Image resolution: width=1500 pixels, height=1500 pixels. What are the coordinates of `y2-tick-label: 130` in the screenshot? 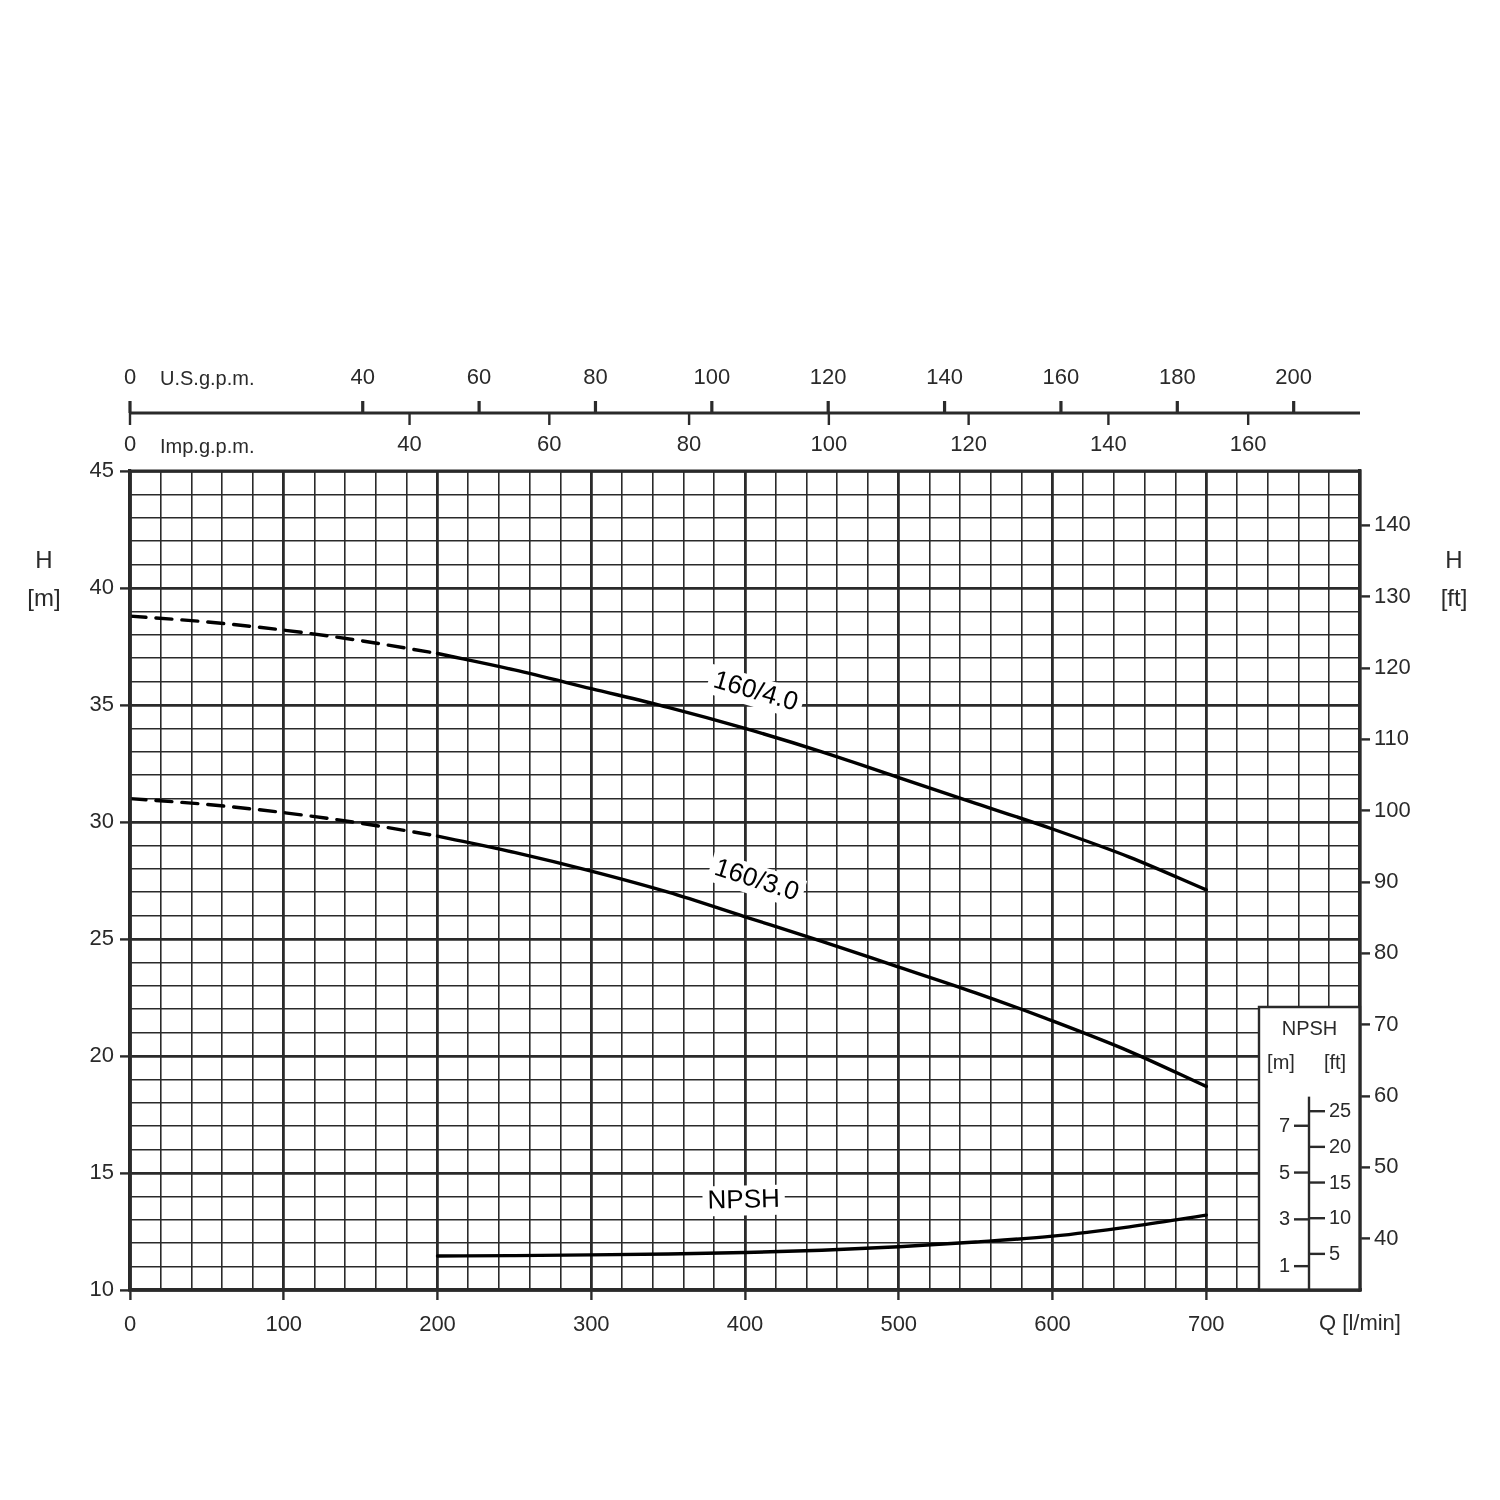 It's located at (1392, 595).